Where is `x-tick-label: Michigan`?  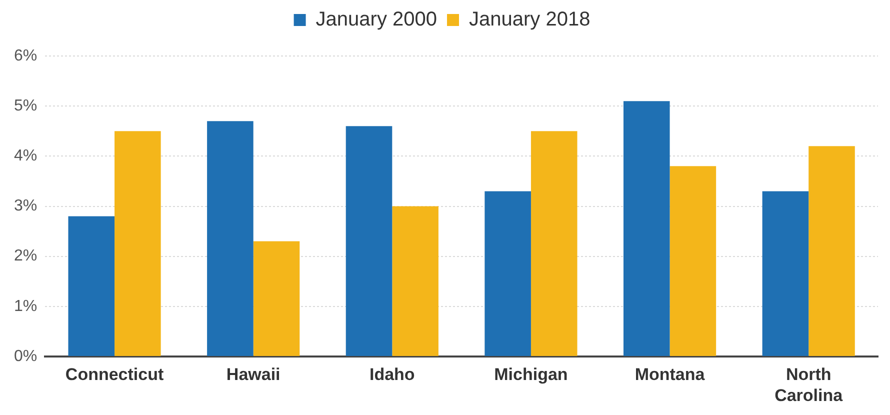
x-tick-label: Michigan is located at coordinates (531, 374).